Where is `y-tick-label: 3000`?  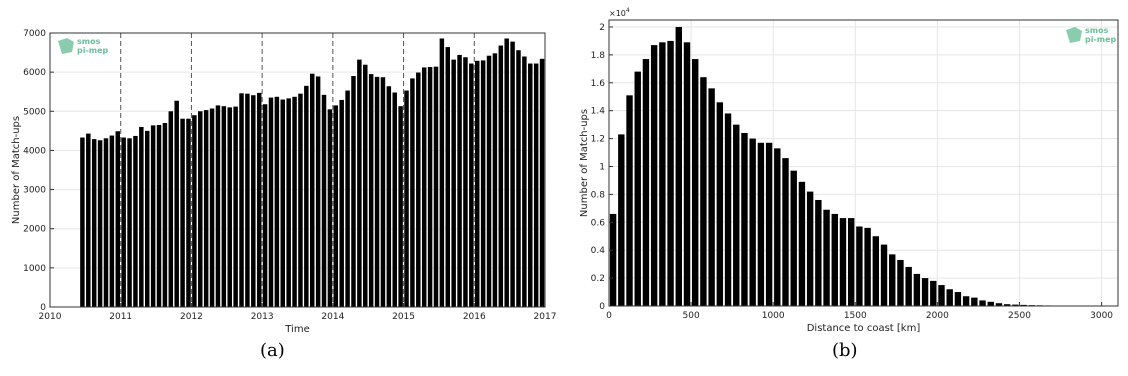
y-tick-label: 3000 is located at coordinates (34, 191).